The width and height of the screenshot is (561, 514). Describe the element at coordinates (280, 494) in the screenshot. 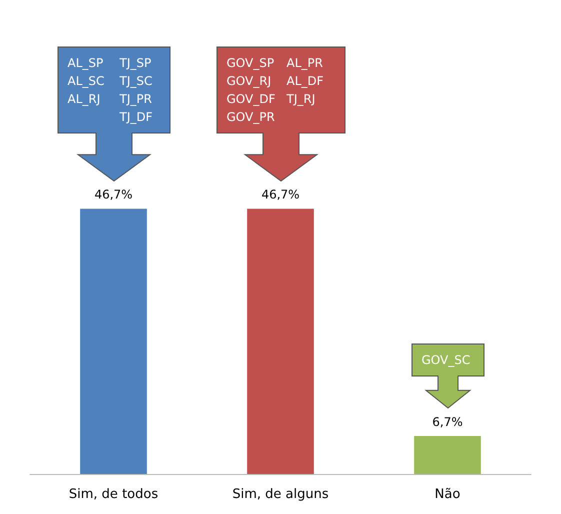

I see `x-tick-label: Sim, de alguns` at that location.